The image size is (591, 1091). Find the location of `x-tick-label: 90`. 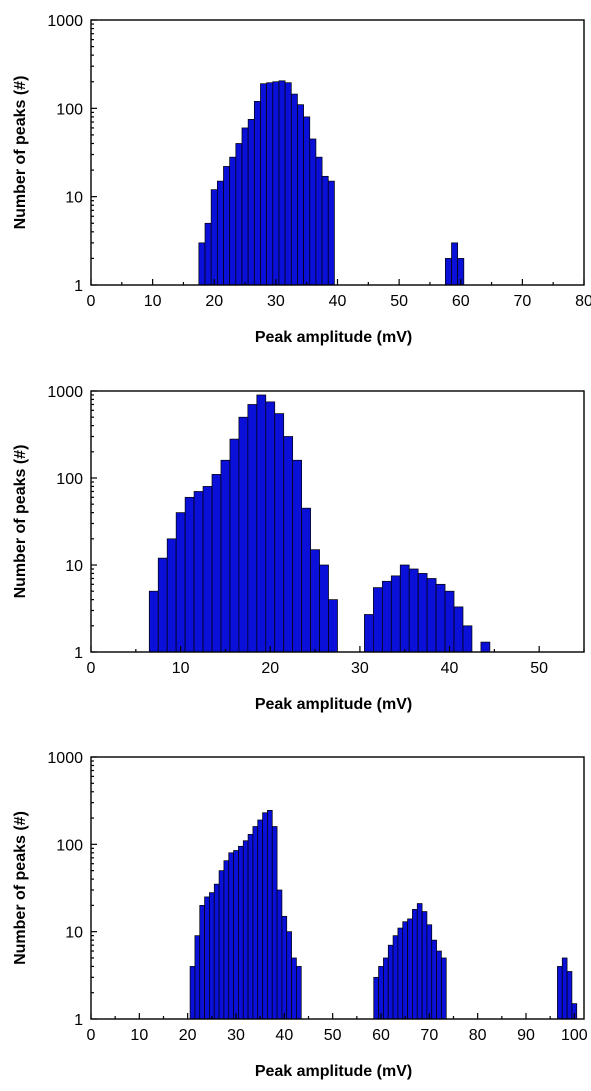

x-tick-label: 90 is located at coordinates (526, 1035).